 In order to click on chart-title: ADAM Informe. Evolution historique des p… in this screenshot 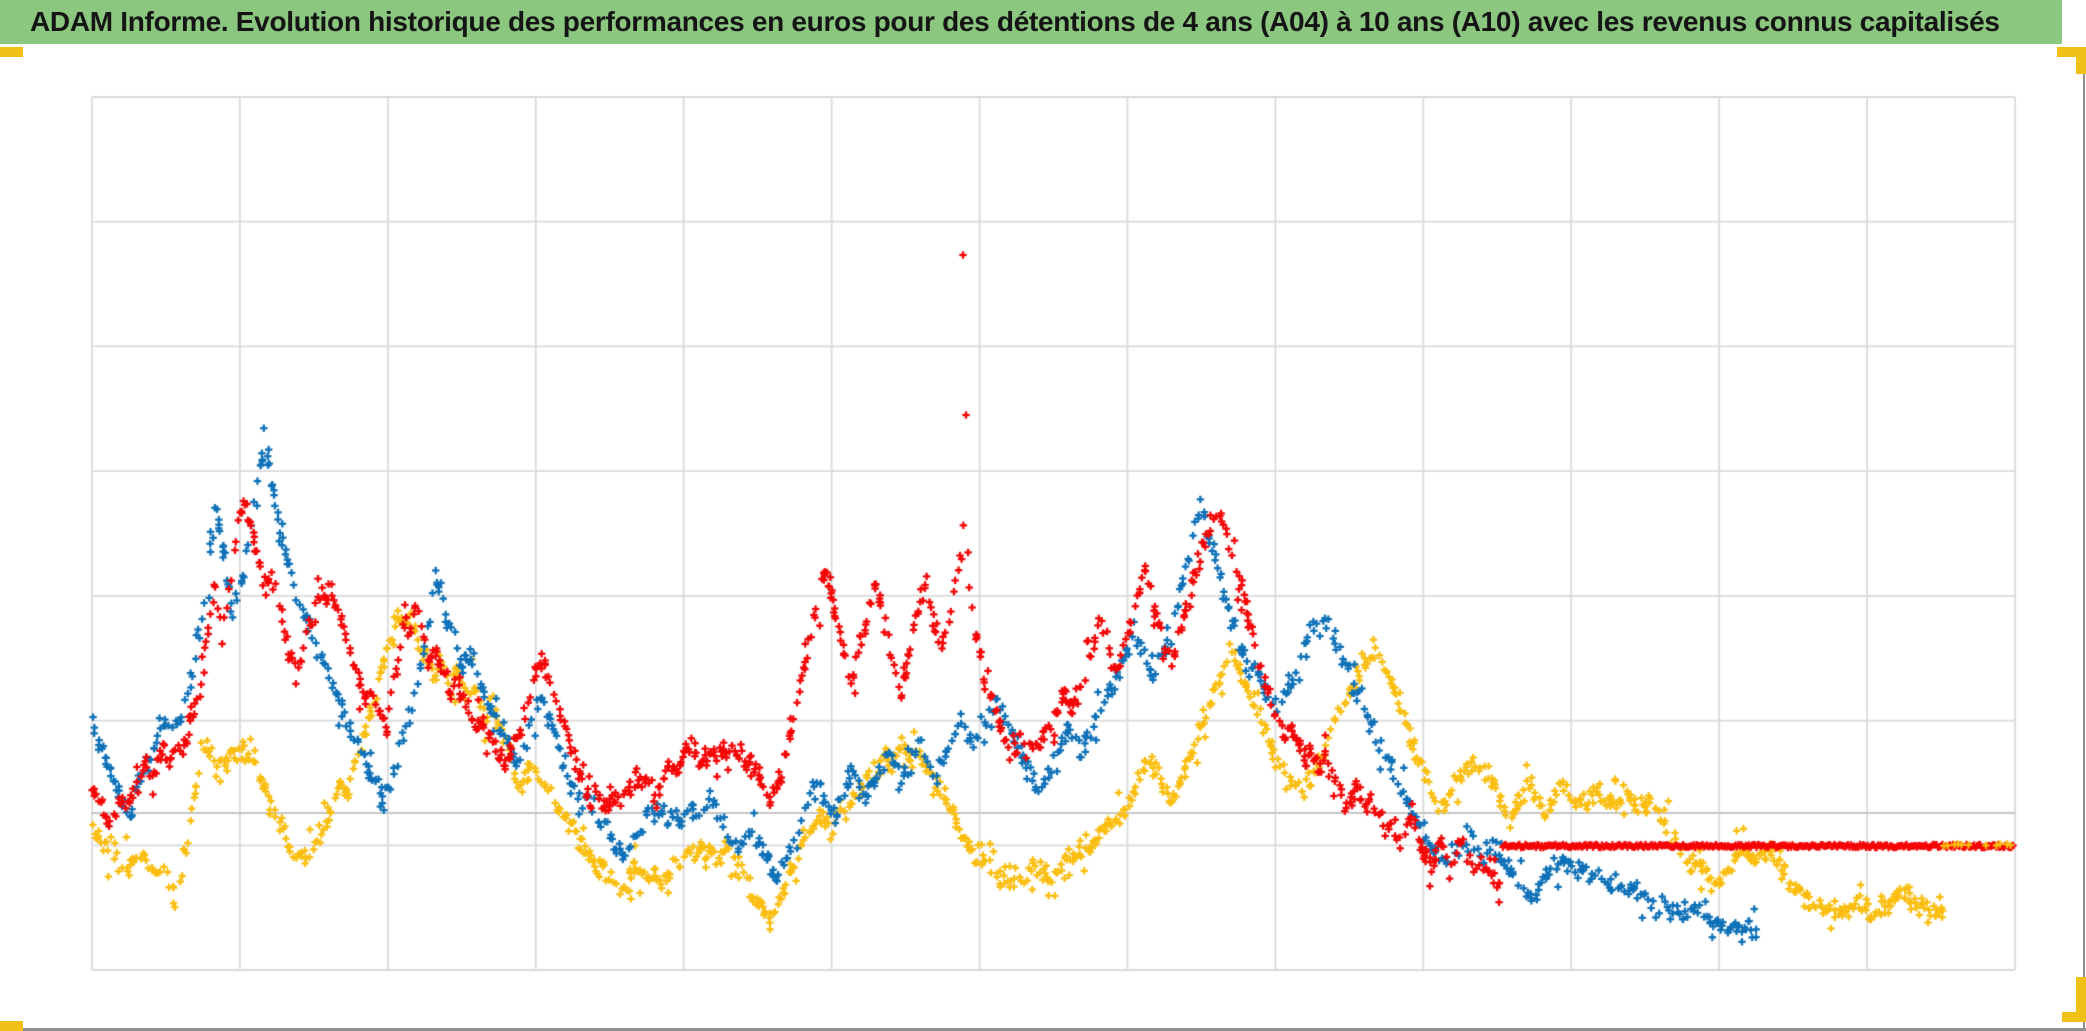, I will do `click(1015, 21)`.